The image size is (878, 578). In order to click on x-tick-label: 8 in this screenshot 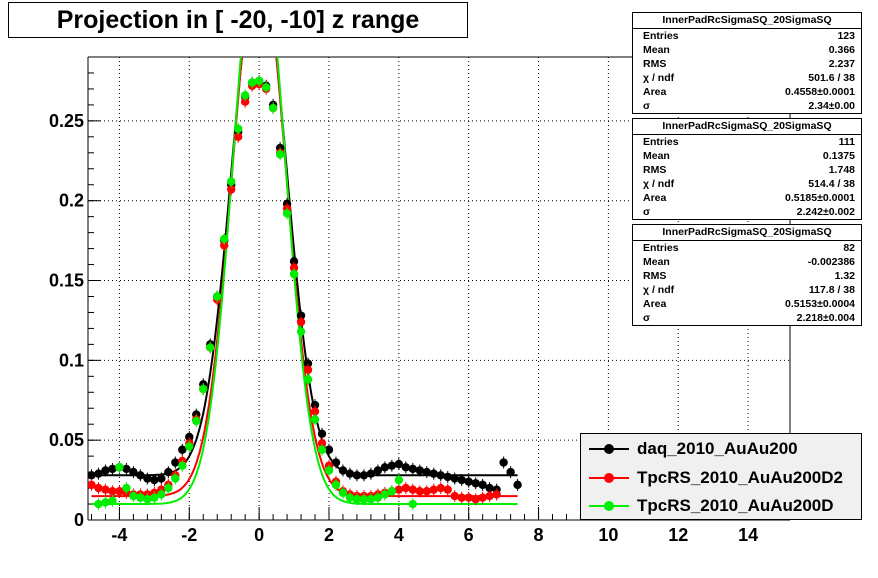, I will do `click(539, 535)`.